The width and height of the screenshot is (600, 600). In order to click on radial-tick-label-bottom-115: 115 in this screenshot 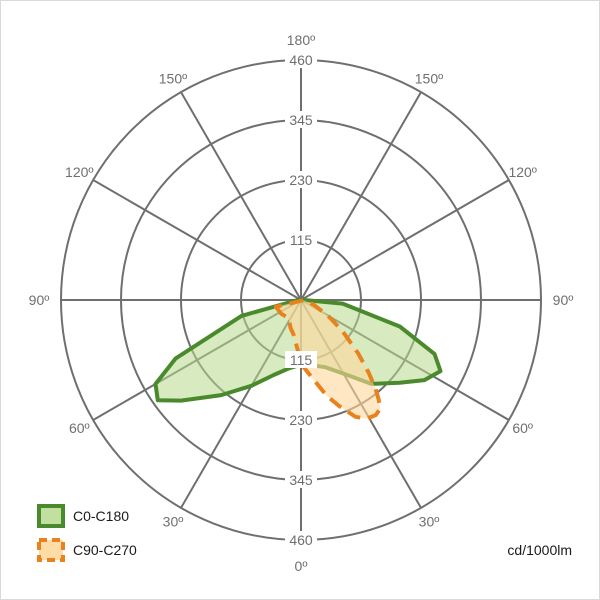, I will do `click(301, 360)`.